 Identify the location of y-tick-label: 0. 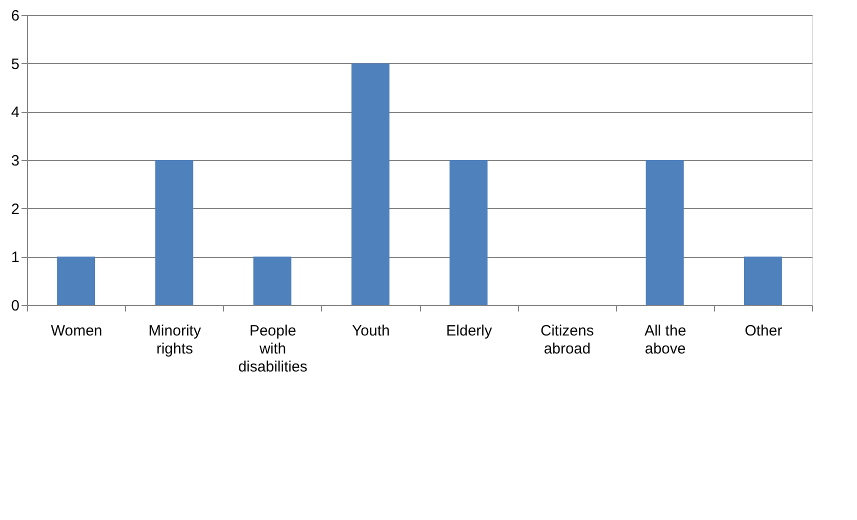
(15, 306).